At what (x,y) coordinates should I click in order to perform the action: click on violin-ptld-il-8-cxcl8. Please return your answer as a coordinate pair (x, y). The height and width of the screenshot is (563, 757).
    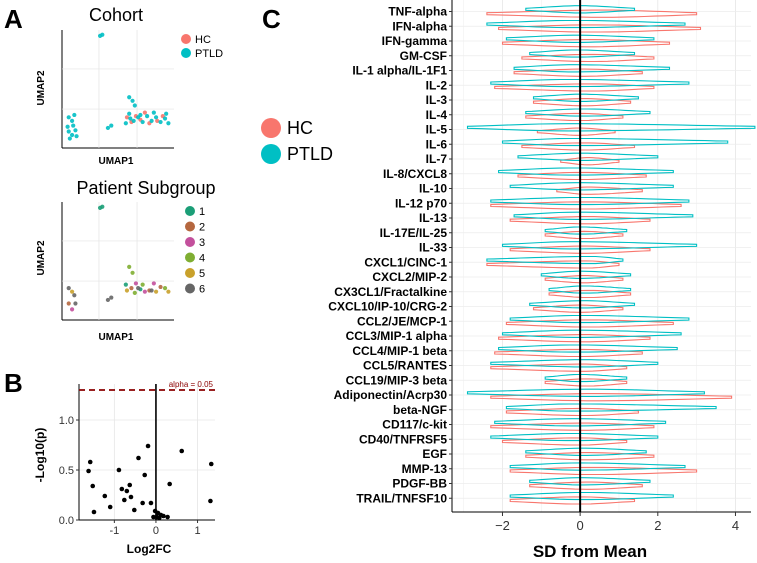
    Looking at the image, I should click on (586, 171).